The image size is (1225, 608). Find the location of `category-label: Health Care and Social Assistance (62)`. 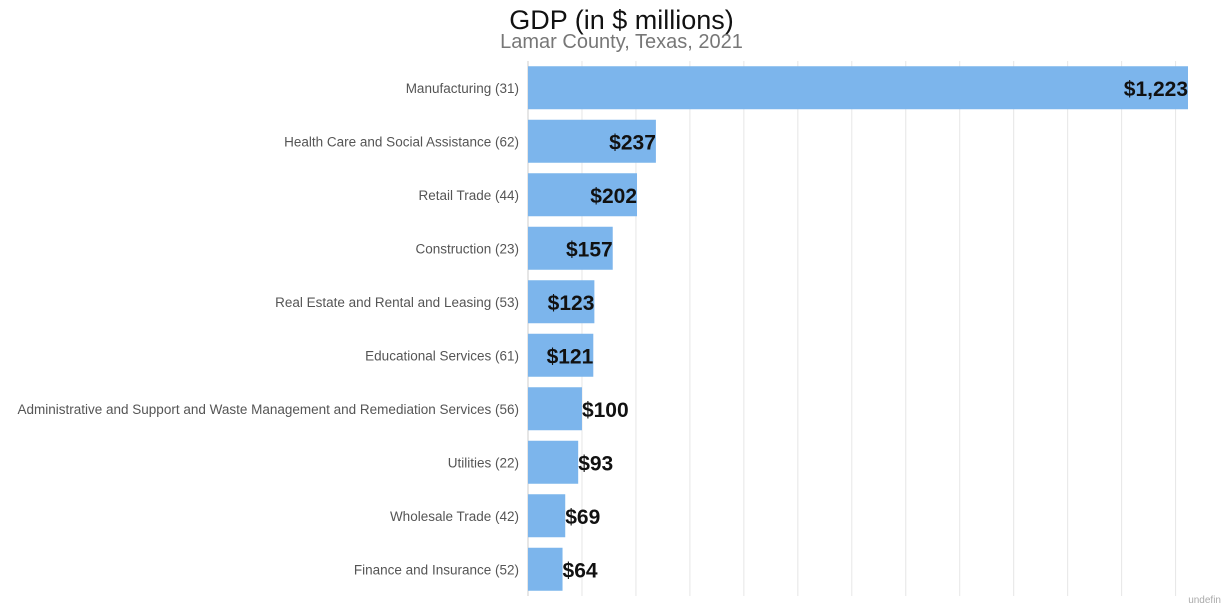

category-label: Health Care and Social Assistance (62) is located at coordinates (401, 141).